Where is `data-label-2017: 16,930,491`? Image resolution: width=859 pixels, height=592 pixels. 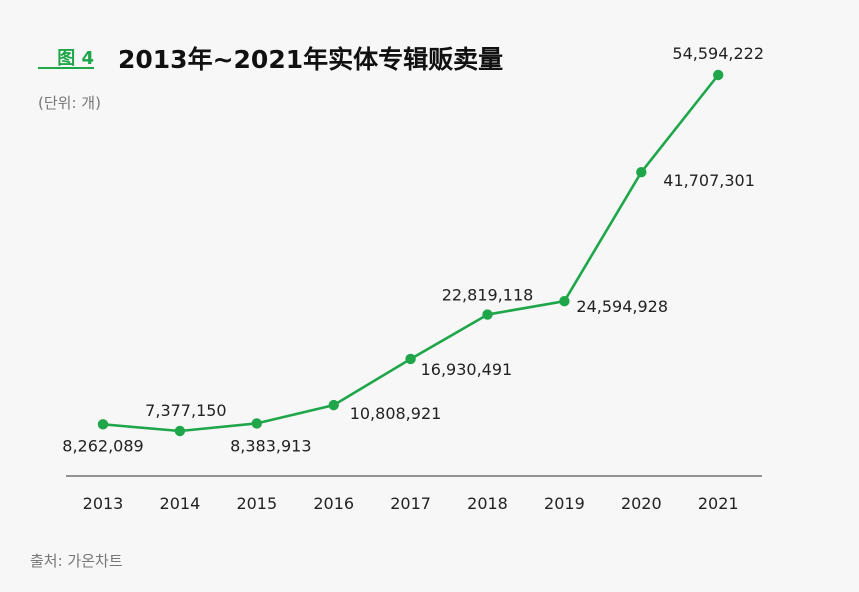 data-label-2017: 16,930,491 is located at coordinates (467, 369).